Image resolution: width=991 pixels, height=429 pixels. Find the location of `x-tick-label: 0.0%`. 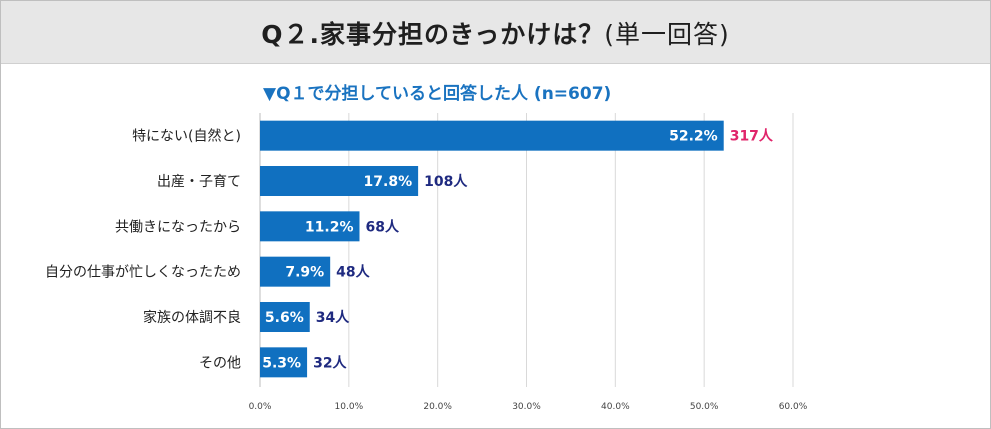

x-tick-label: 0.0% is located at coordinates (260, 407).